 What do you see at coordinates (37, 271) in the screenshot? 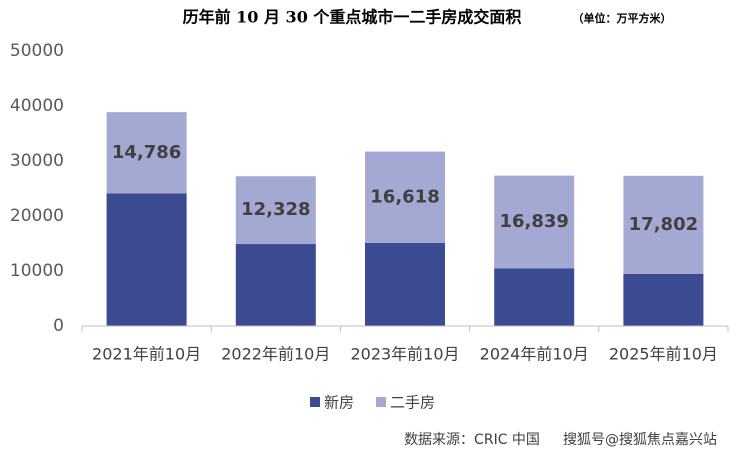
I see `y-tick-label: 10000` at bounding box center [37, 271].